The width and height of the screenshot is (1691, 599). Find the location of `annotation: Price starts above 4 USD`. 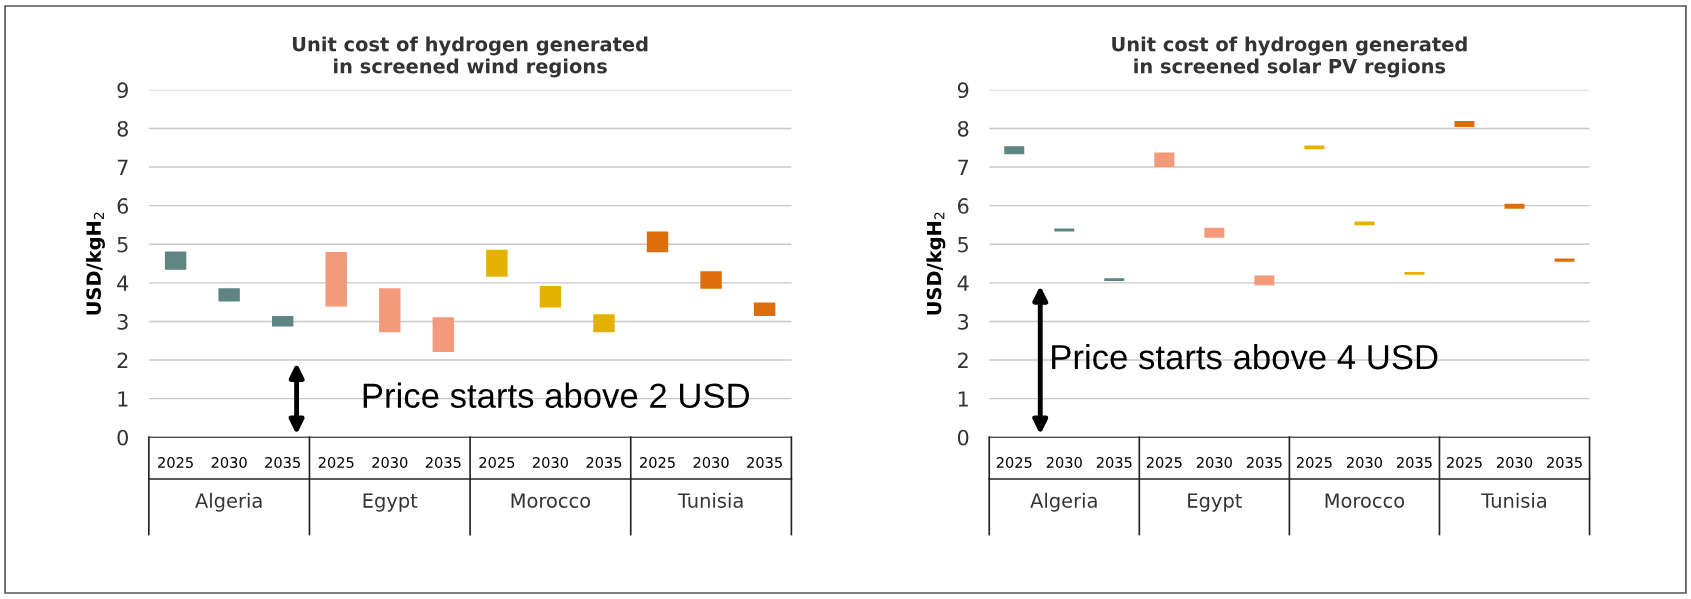

annotation: Price starts above 4 USD is located at coordinates (1245, 356).